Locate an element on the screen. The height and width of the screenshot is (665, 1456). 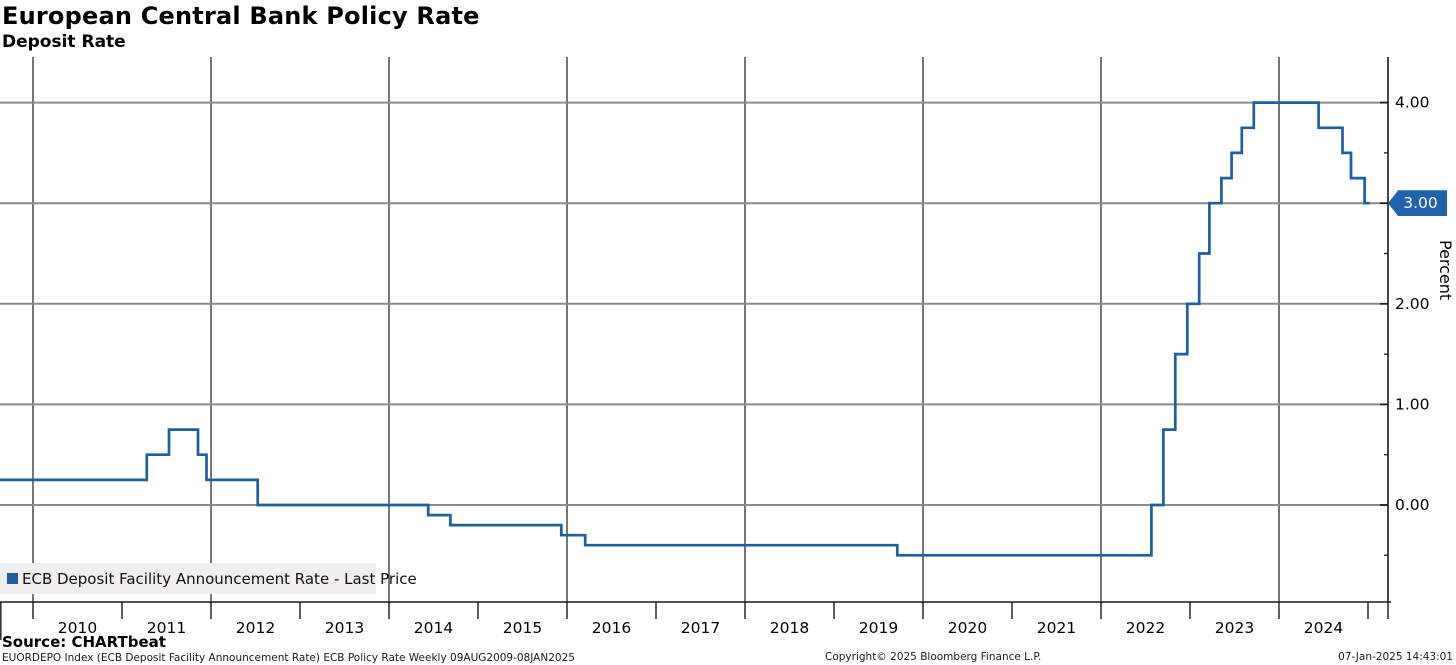
x-axis-year-label: 2012 is located at coordinates (255, 628).